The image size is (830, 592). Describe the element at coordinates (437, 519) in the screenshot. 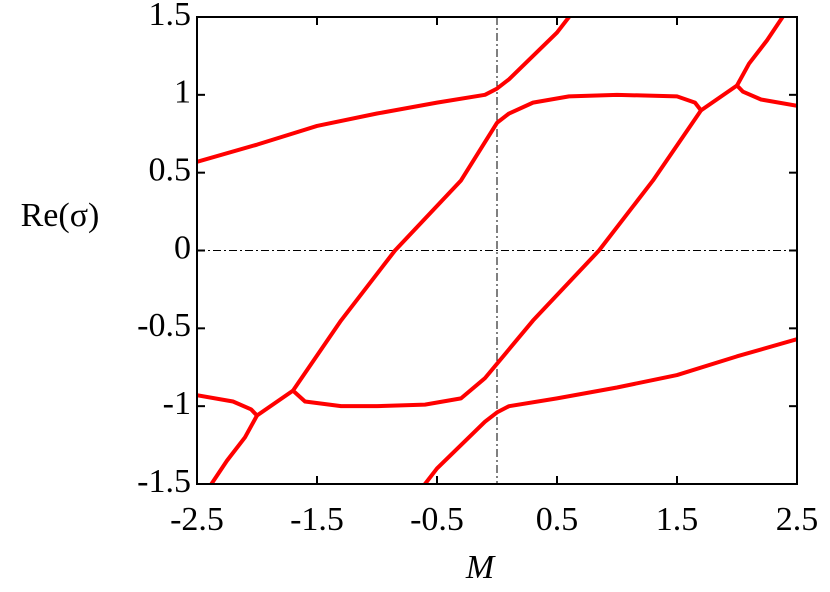

I see `x-tick-label: -0.5` at that location.